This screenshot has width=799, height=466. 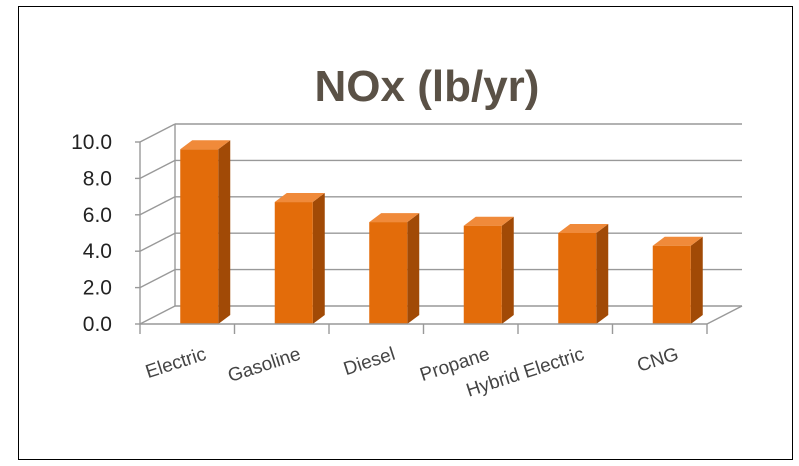 I want to click on x-tick-label-2: Diesel, so click(x=369, y=362).